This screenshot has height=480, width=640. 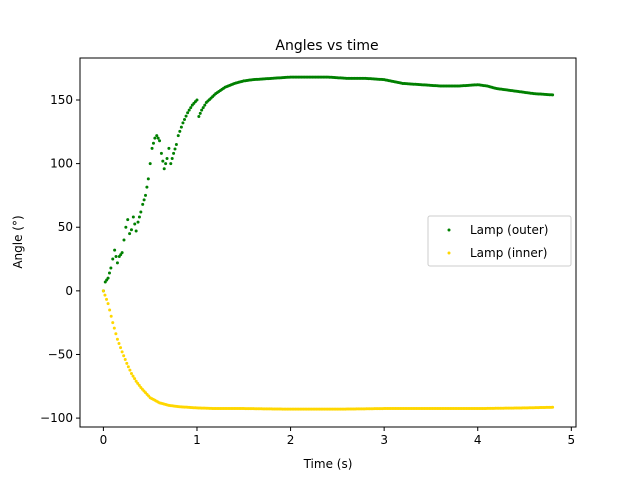 What do you see at coordinates (61, 164) in the screenshot?
I see `y-tick-label: 100` at bounding box center [61, 164].